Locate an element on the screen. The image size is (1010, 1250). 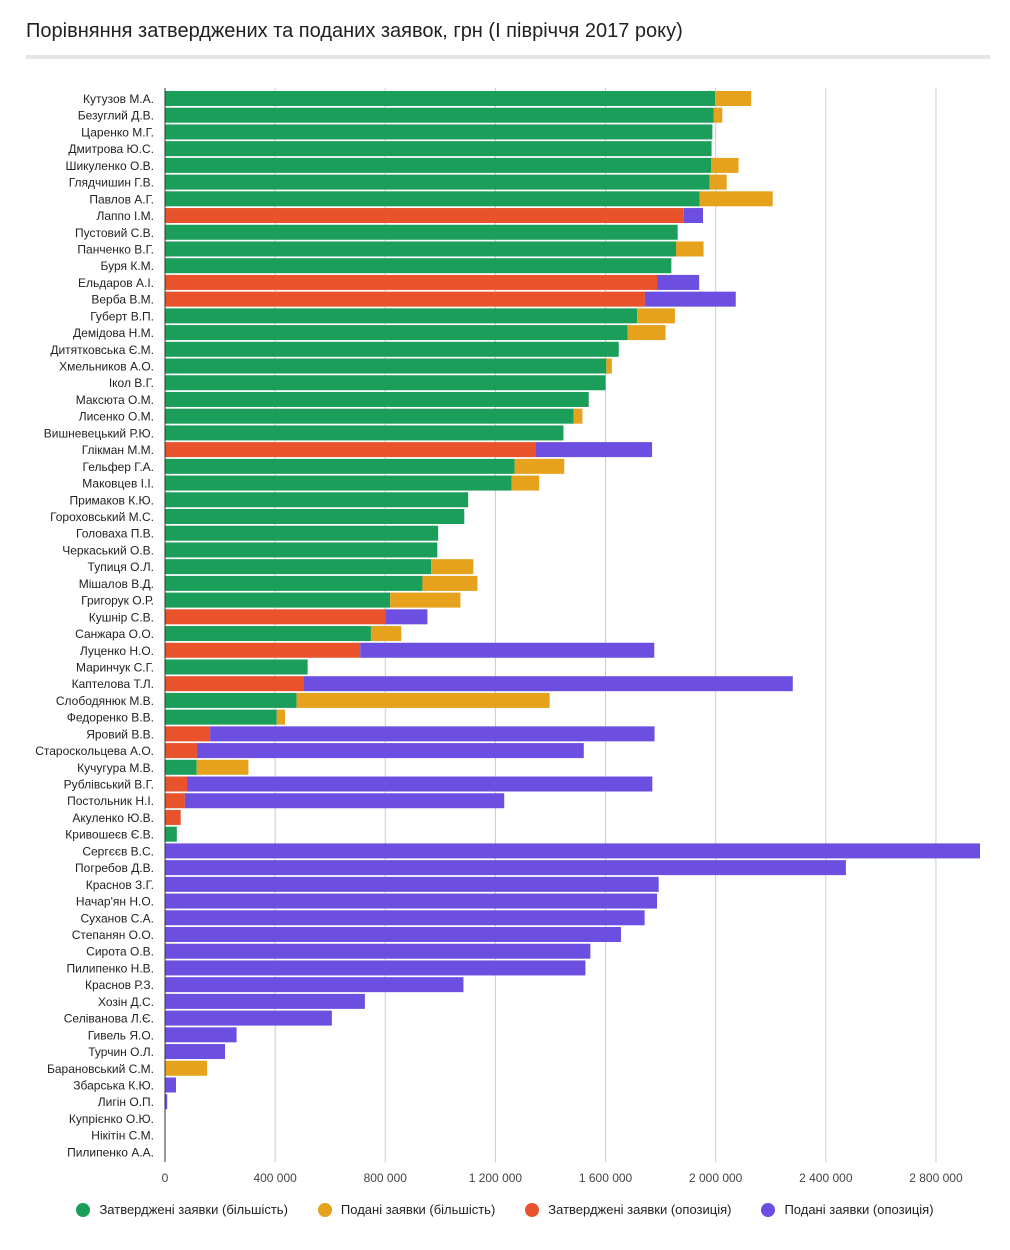
category-label: Постольник Н.І. is located at coordinates (110, 801).